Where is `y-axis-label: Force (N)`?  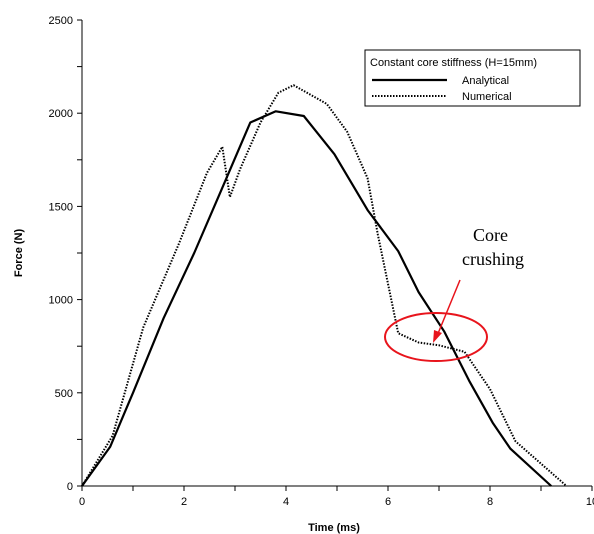
y-axis-label: Force (N) is located at coordinates (19, 253).